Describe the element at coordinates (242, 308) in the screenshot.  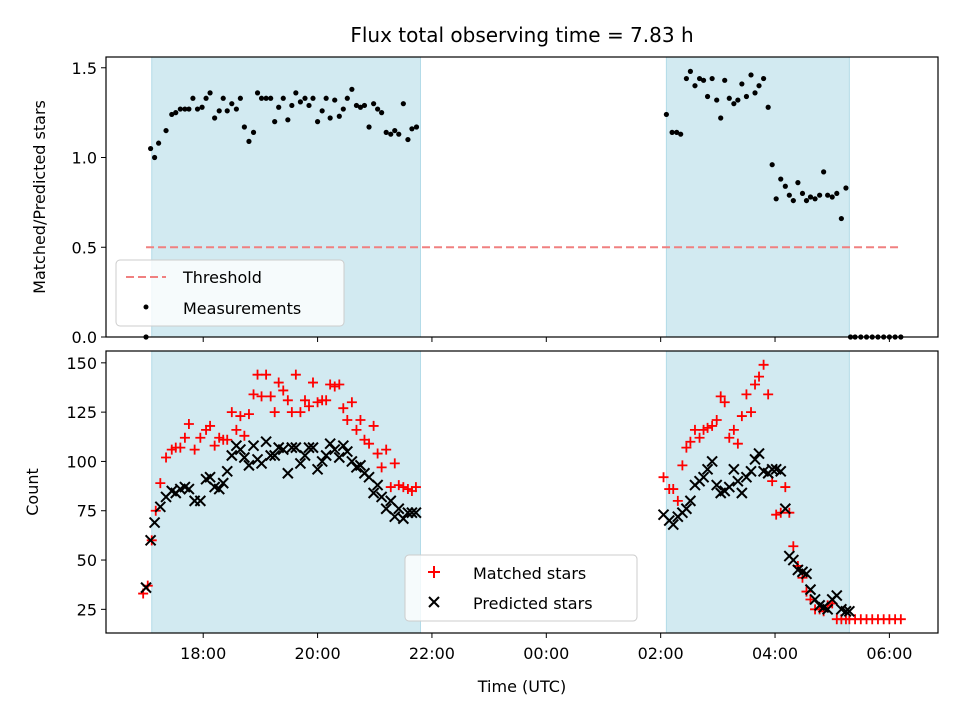
I see `legend-measurements-label: Measurements` at that location.